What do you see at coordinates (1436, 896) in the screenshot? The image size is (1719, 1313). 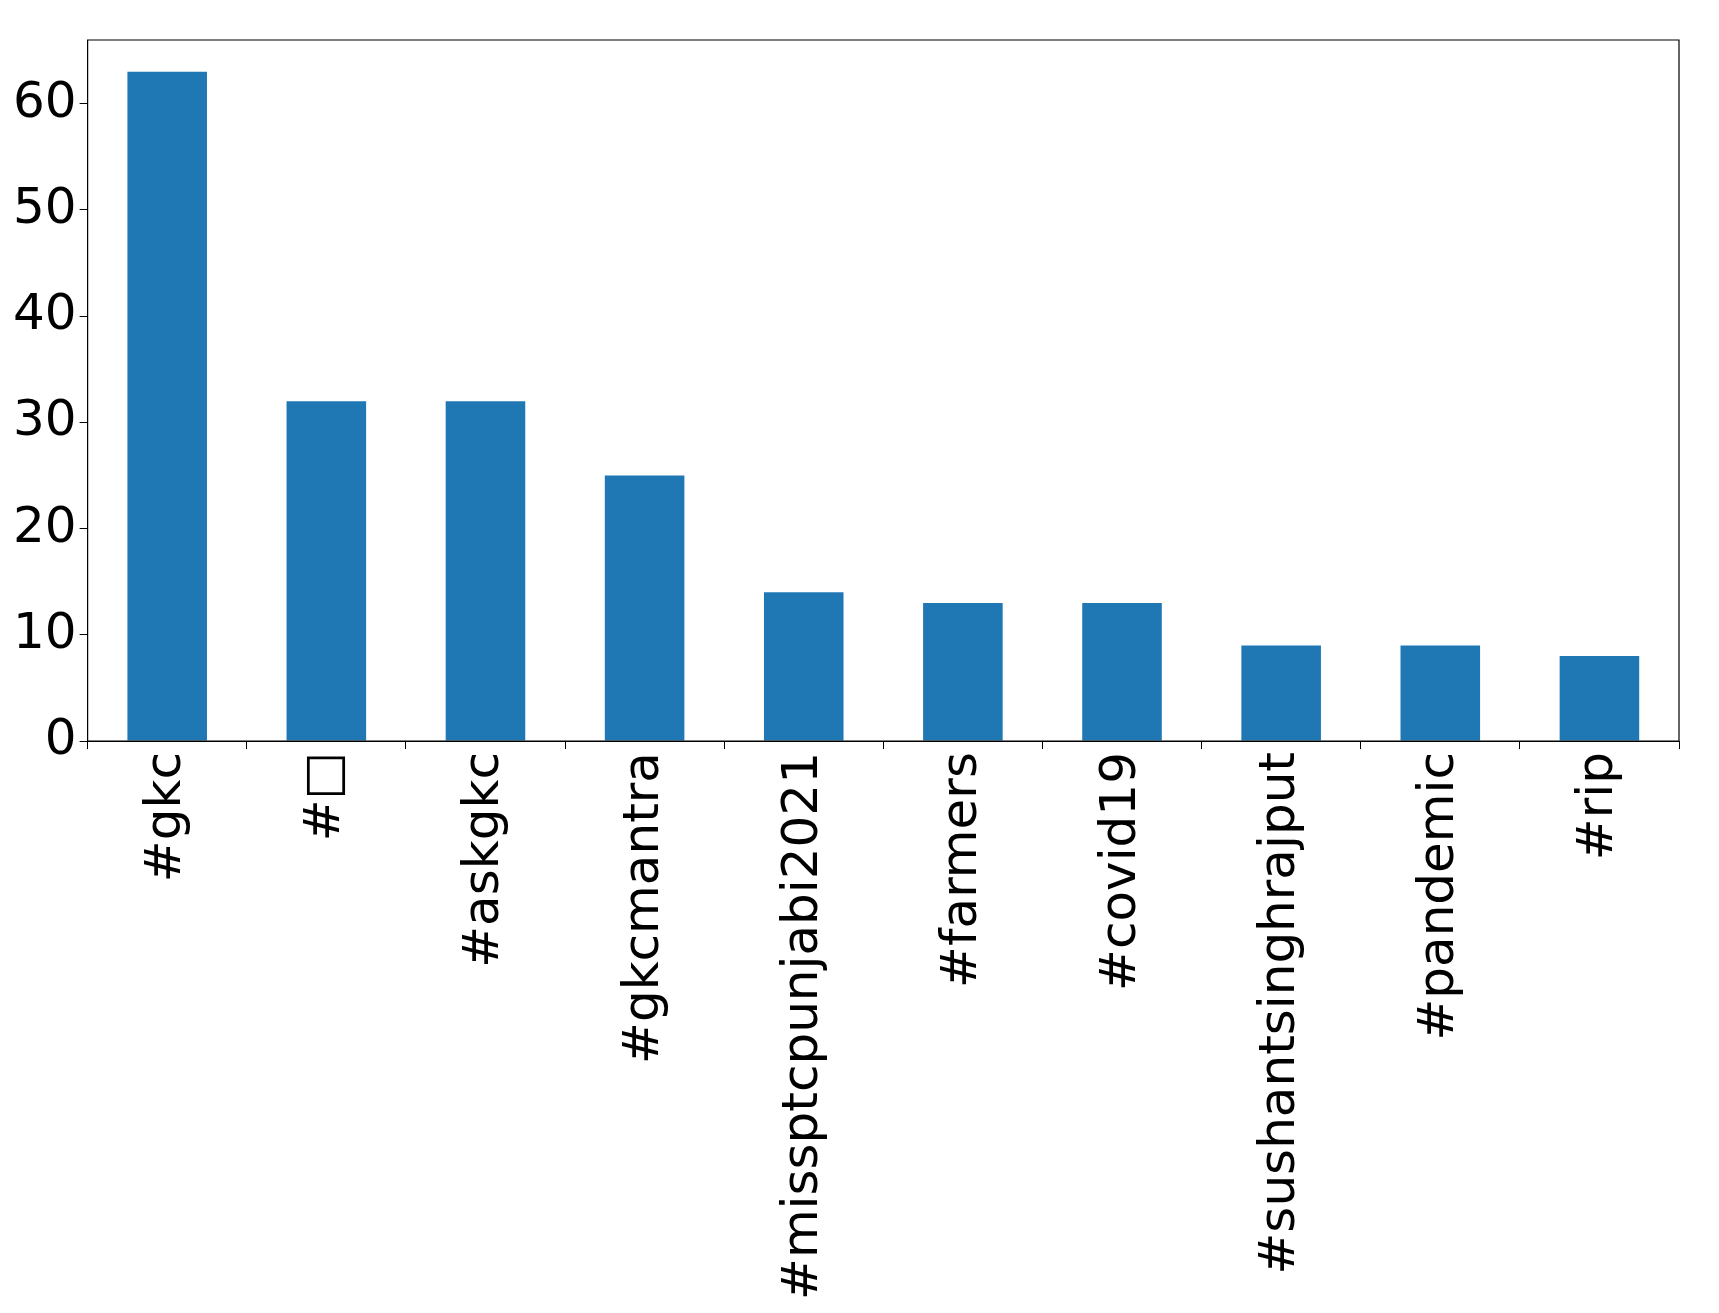 I see `x-tick-label: #pandemic` at bounding box center [1436, 896].